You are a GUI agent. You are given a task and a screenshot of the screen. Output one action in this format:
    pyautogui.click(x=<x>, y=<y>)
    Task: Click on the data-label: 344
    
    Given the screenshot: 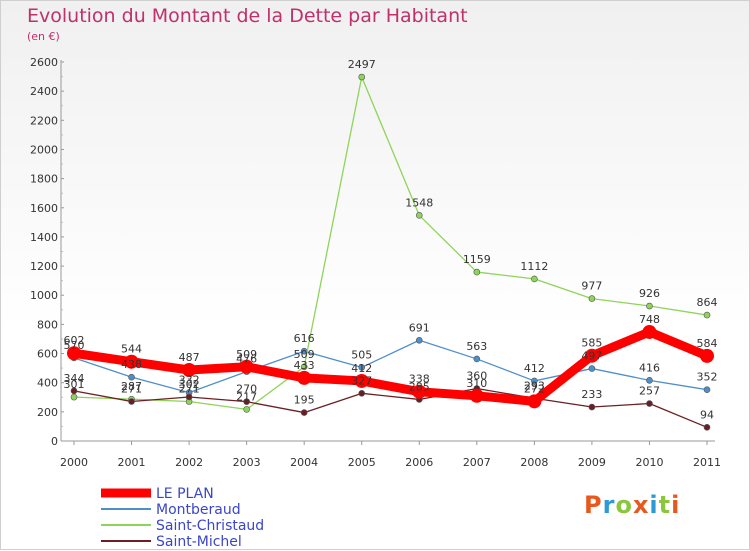 What is the action you would take?
    pyautogui.click(x=74, y=378)
    